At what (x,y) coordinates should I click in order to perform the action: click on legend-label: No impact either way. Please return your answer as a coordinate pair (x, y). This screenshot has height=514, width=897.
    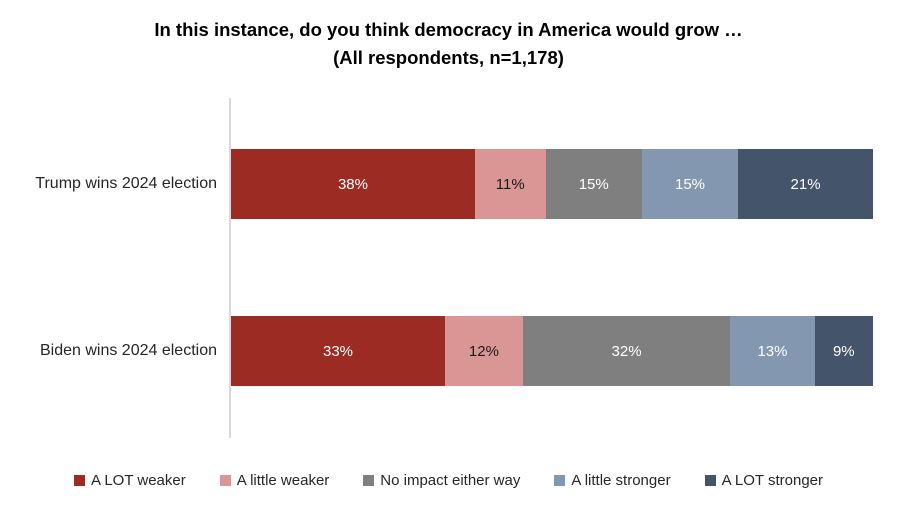
    Looking at the image, I should click on (450, 480).